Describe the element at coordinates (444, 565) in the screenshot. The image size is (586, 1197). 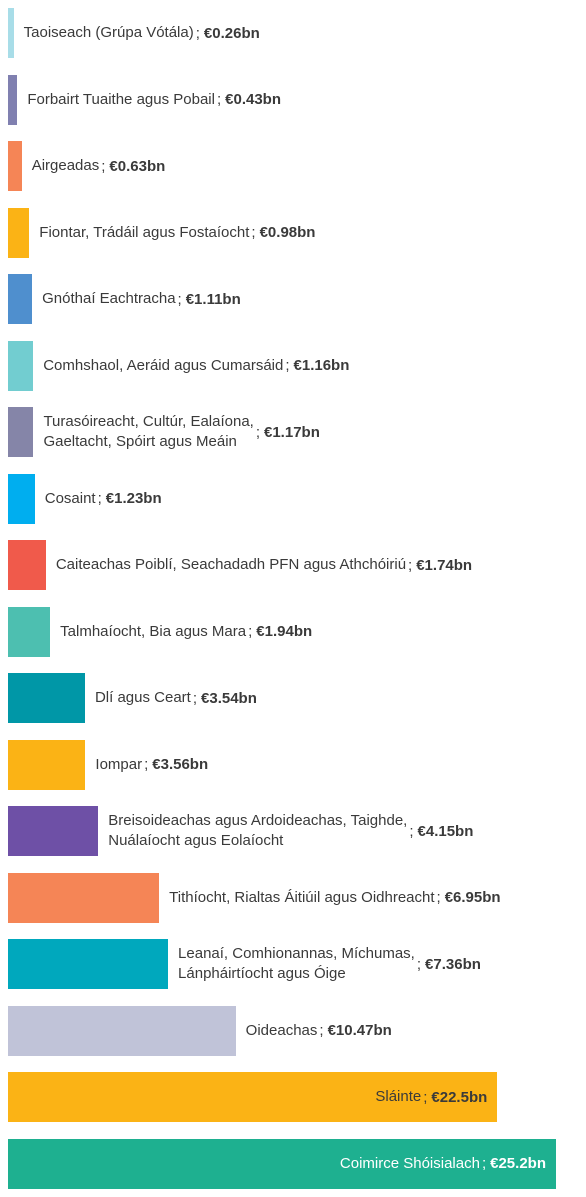
I see `value-label: €1.74bn` at that location.